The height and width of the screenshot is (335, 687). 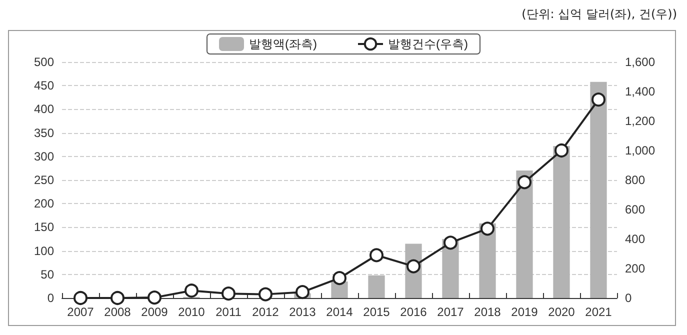 I want to click on y2-tick-label: 1,200, so click(x=640, y=121).